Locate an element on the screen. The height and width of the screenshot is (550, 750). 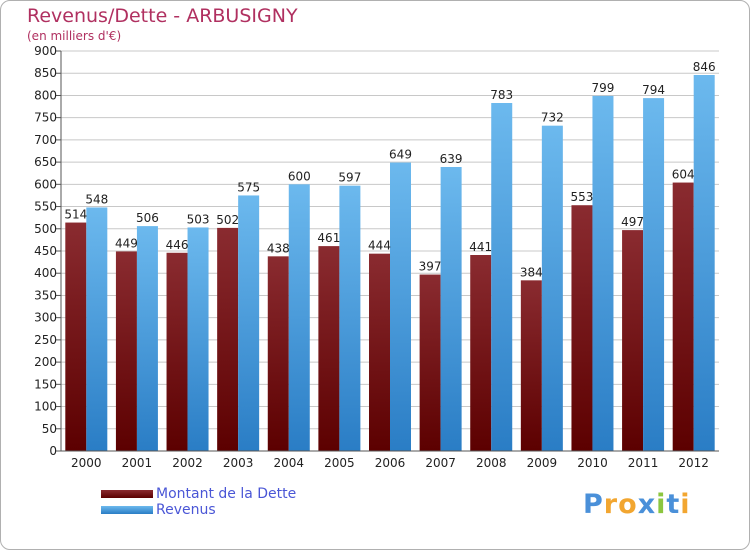
x-tick-label: 2009 is located at coordinates (542, 463).